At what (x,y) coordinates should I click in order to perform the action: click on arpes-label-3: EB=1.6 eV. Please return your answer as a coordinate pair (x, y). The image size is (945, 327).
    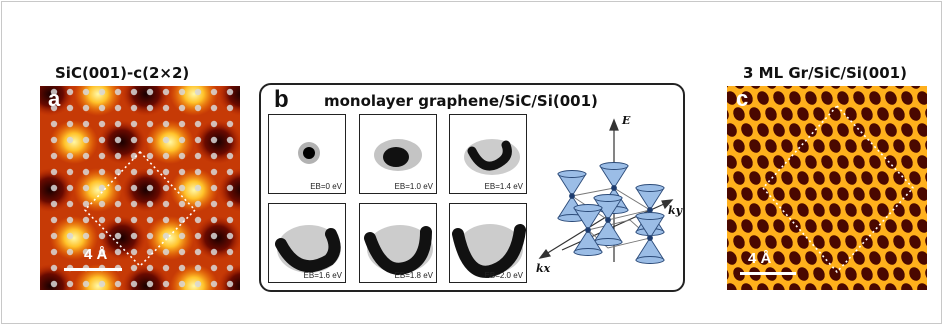
    Looking at the image, I should click on (322, 275).